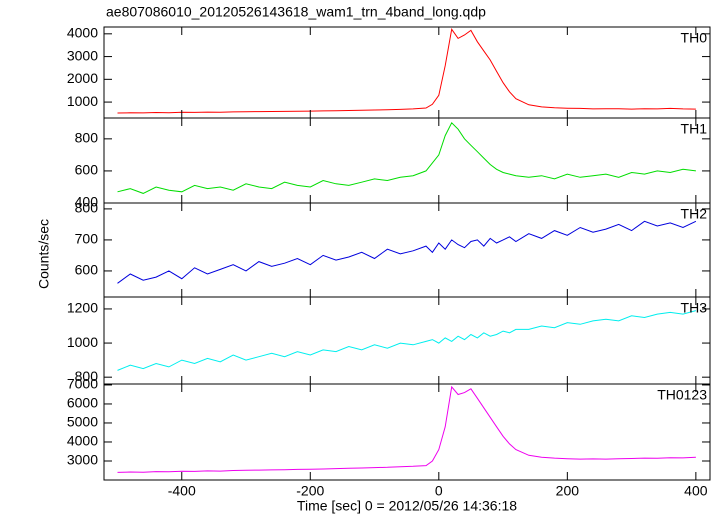 The width and height of the screenshot is (723, 516). Describe the element at coordinates (82, 422) in the screenshot. I see `y-tick-label: 5000` at that location.